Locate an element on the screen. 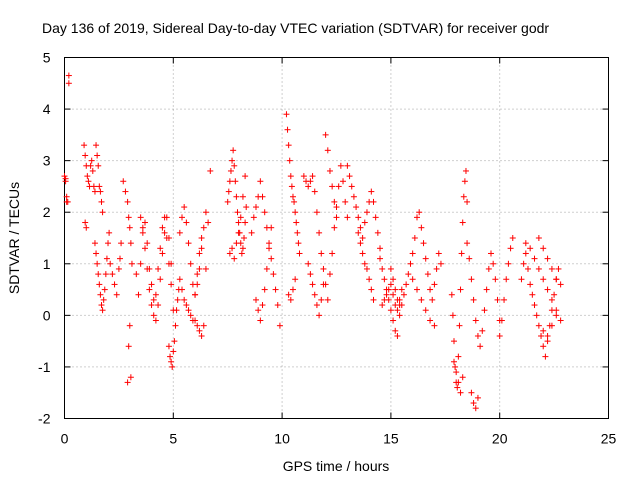  x-tick-label: 5 is located at coordinates (173, 439).